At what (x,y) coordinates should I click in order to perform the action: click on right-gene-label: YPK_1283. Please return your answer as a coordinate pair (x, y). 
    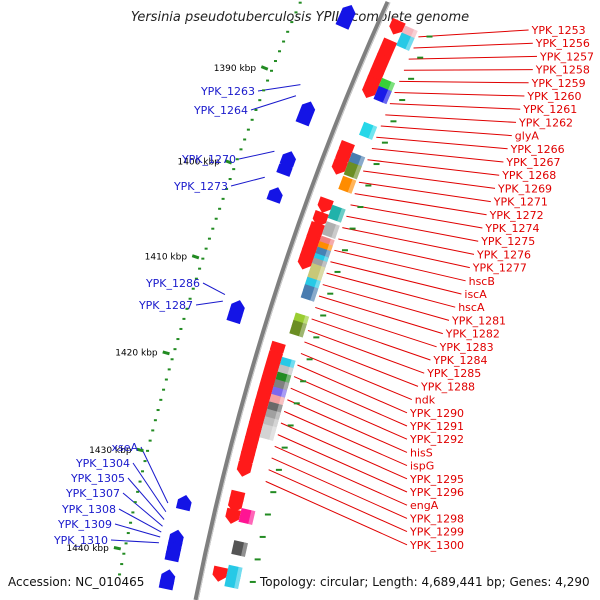
    Looking at the image, I should click on (466, 347).